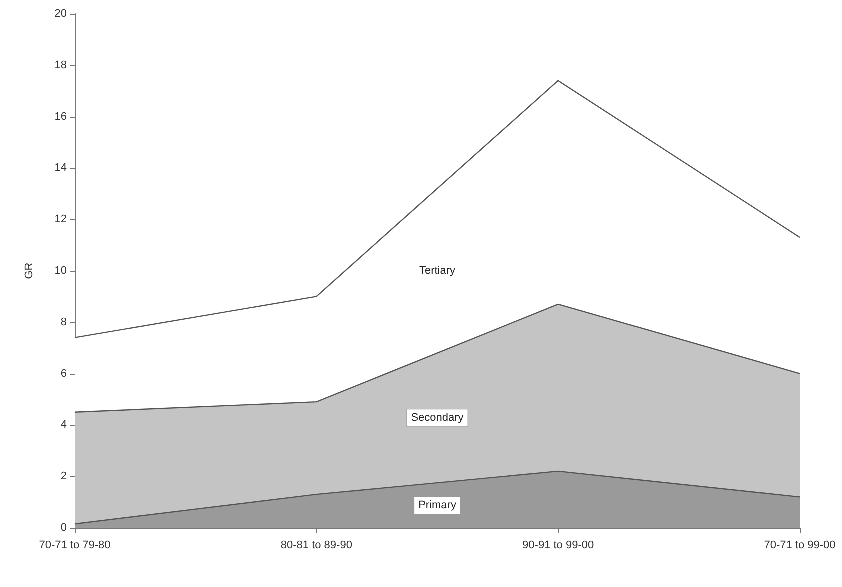  What do you see at coordinates (60, 116) in the screenshot?
I see `y-tick-label: 16` at bounding box center [60, 116].